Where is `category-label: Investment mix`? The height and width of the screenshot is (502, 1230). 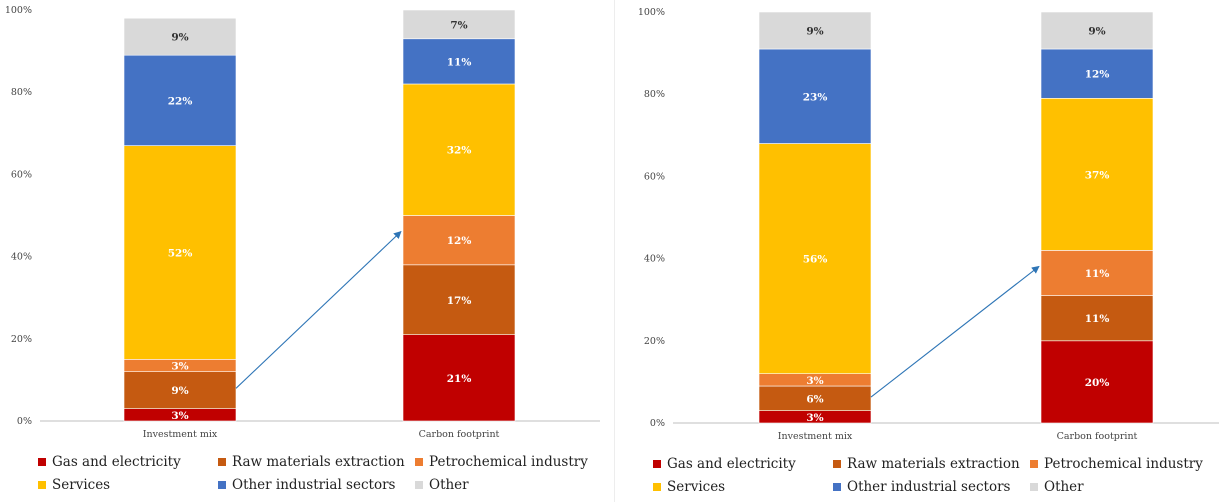 category-label: Investment mix is located at coordinates (180, 434).